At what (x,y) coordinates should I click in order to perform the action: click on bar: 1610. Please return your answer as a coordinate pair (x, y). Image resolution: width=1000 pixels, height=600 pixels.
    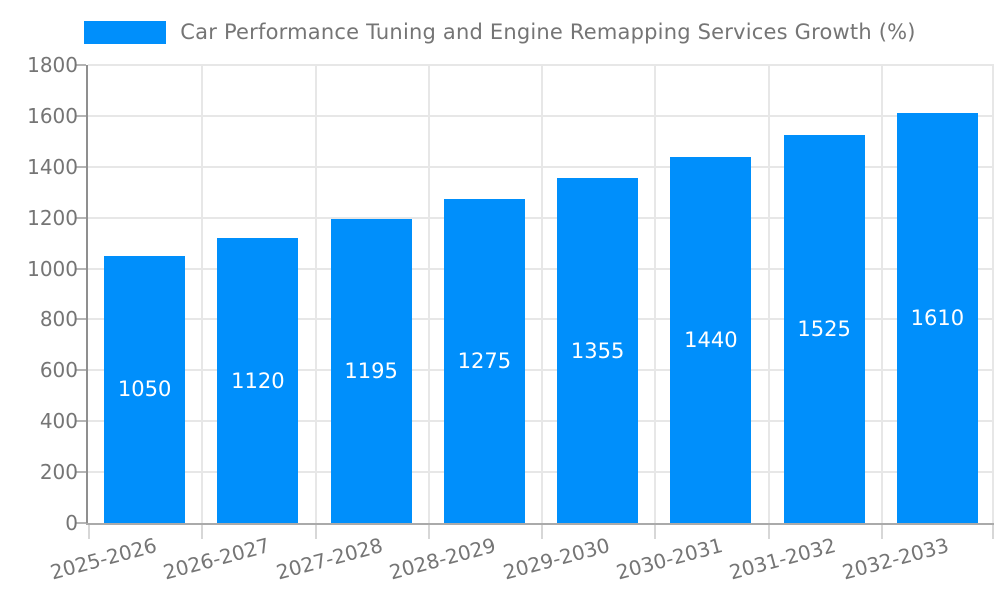
    Looking at the image, I should click on (937, 318).